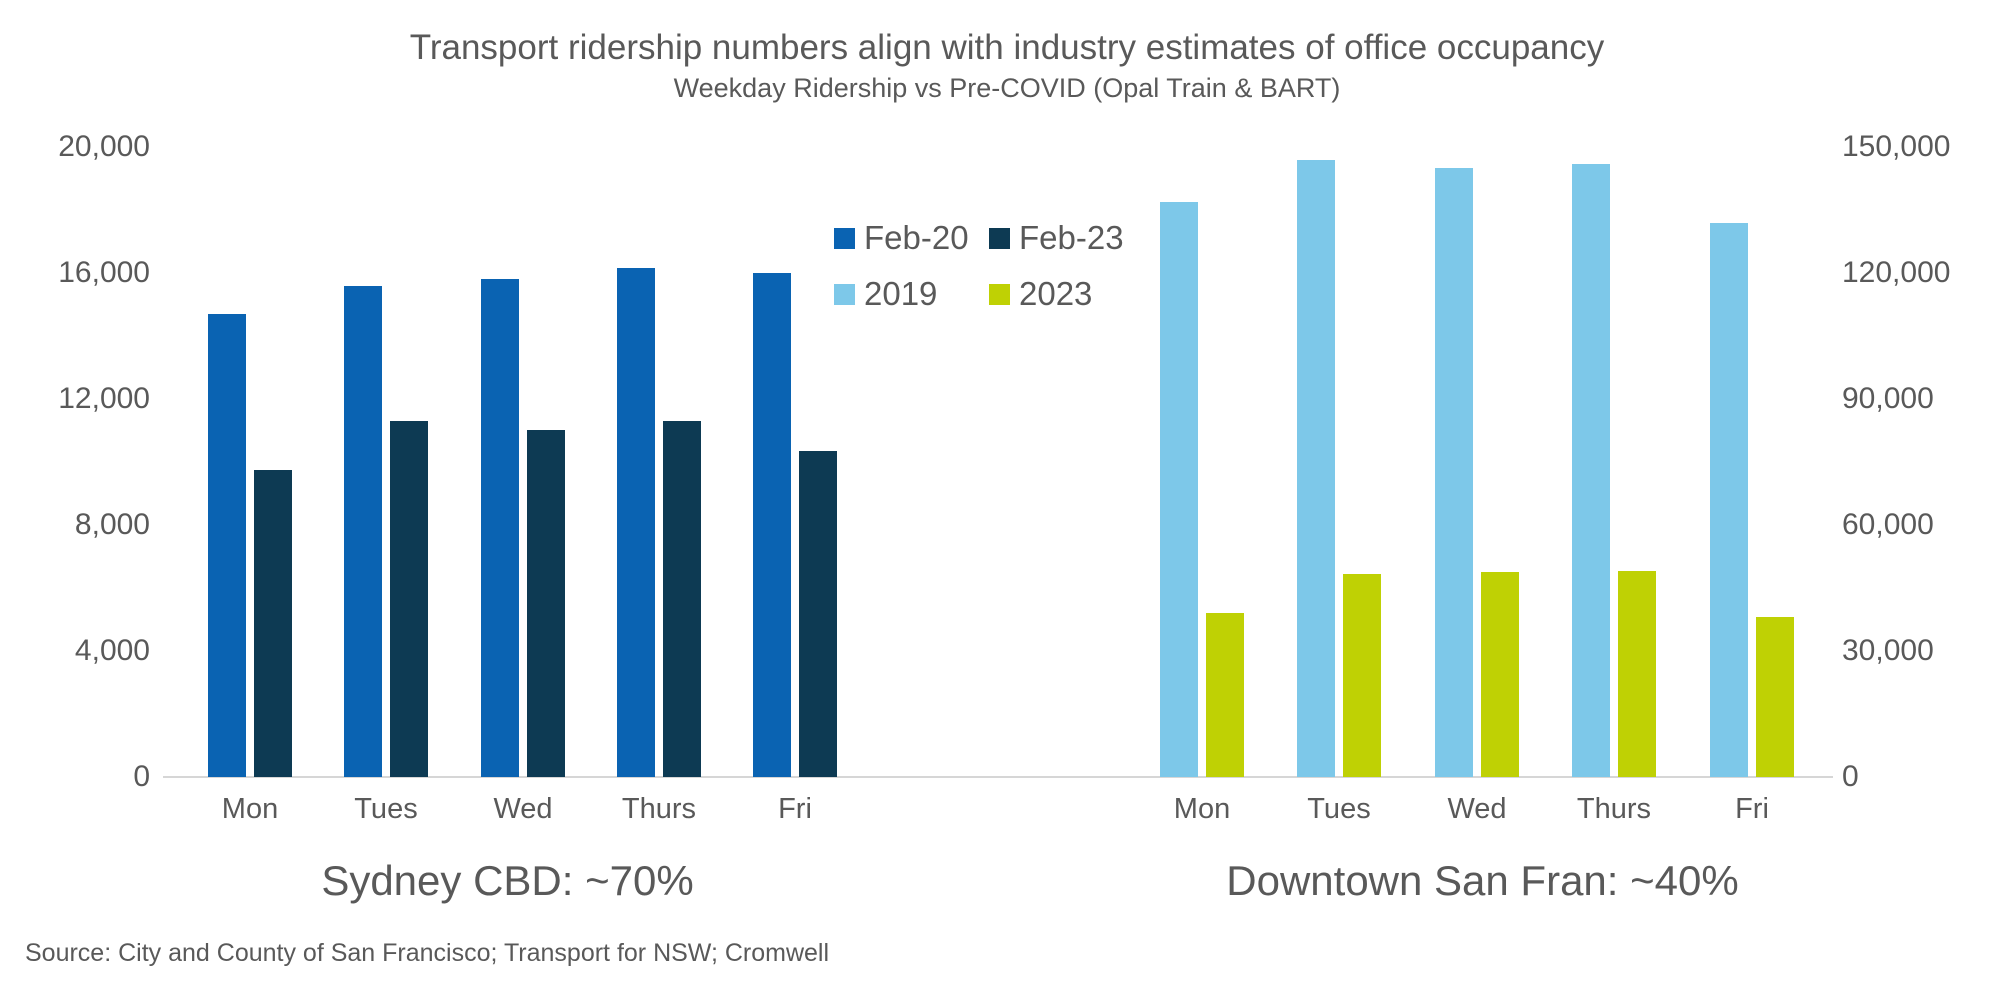  Describe the element at coordinates (682, 599) in the screenshot. I see `bar-feb-23-thurs` at that location.